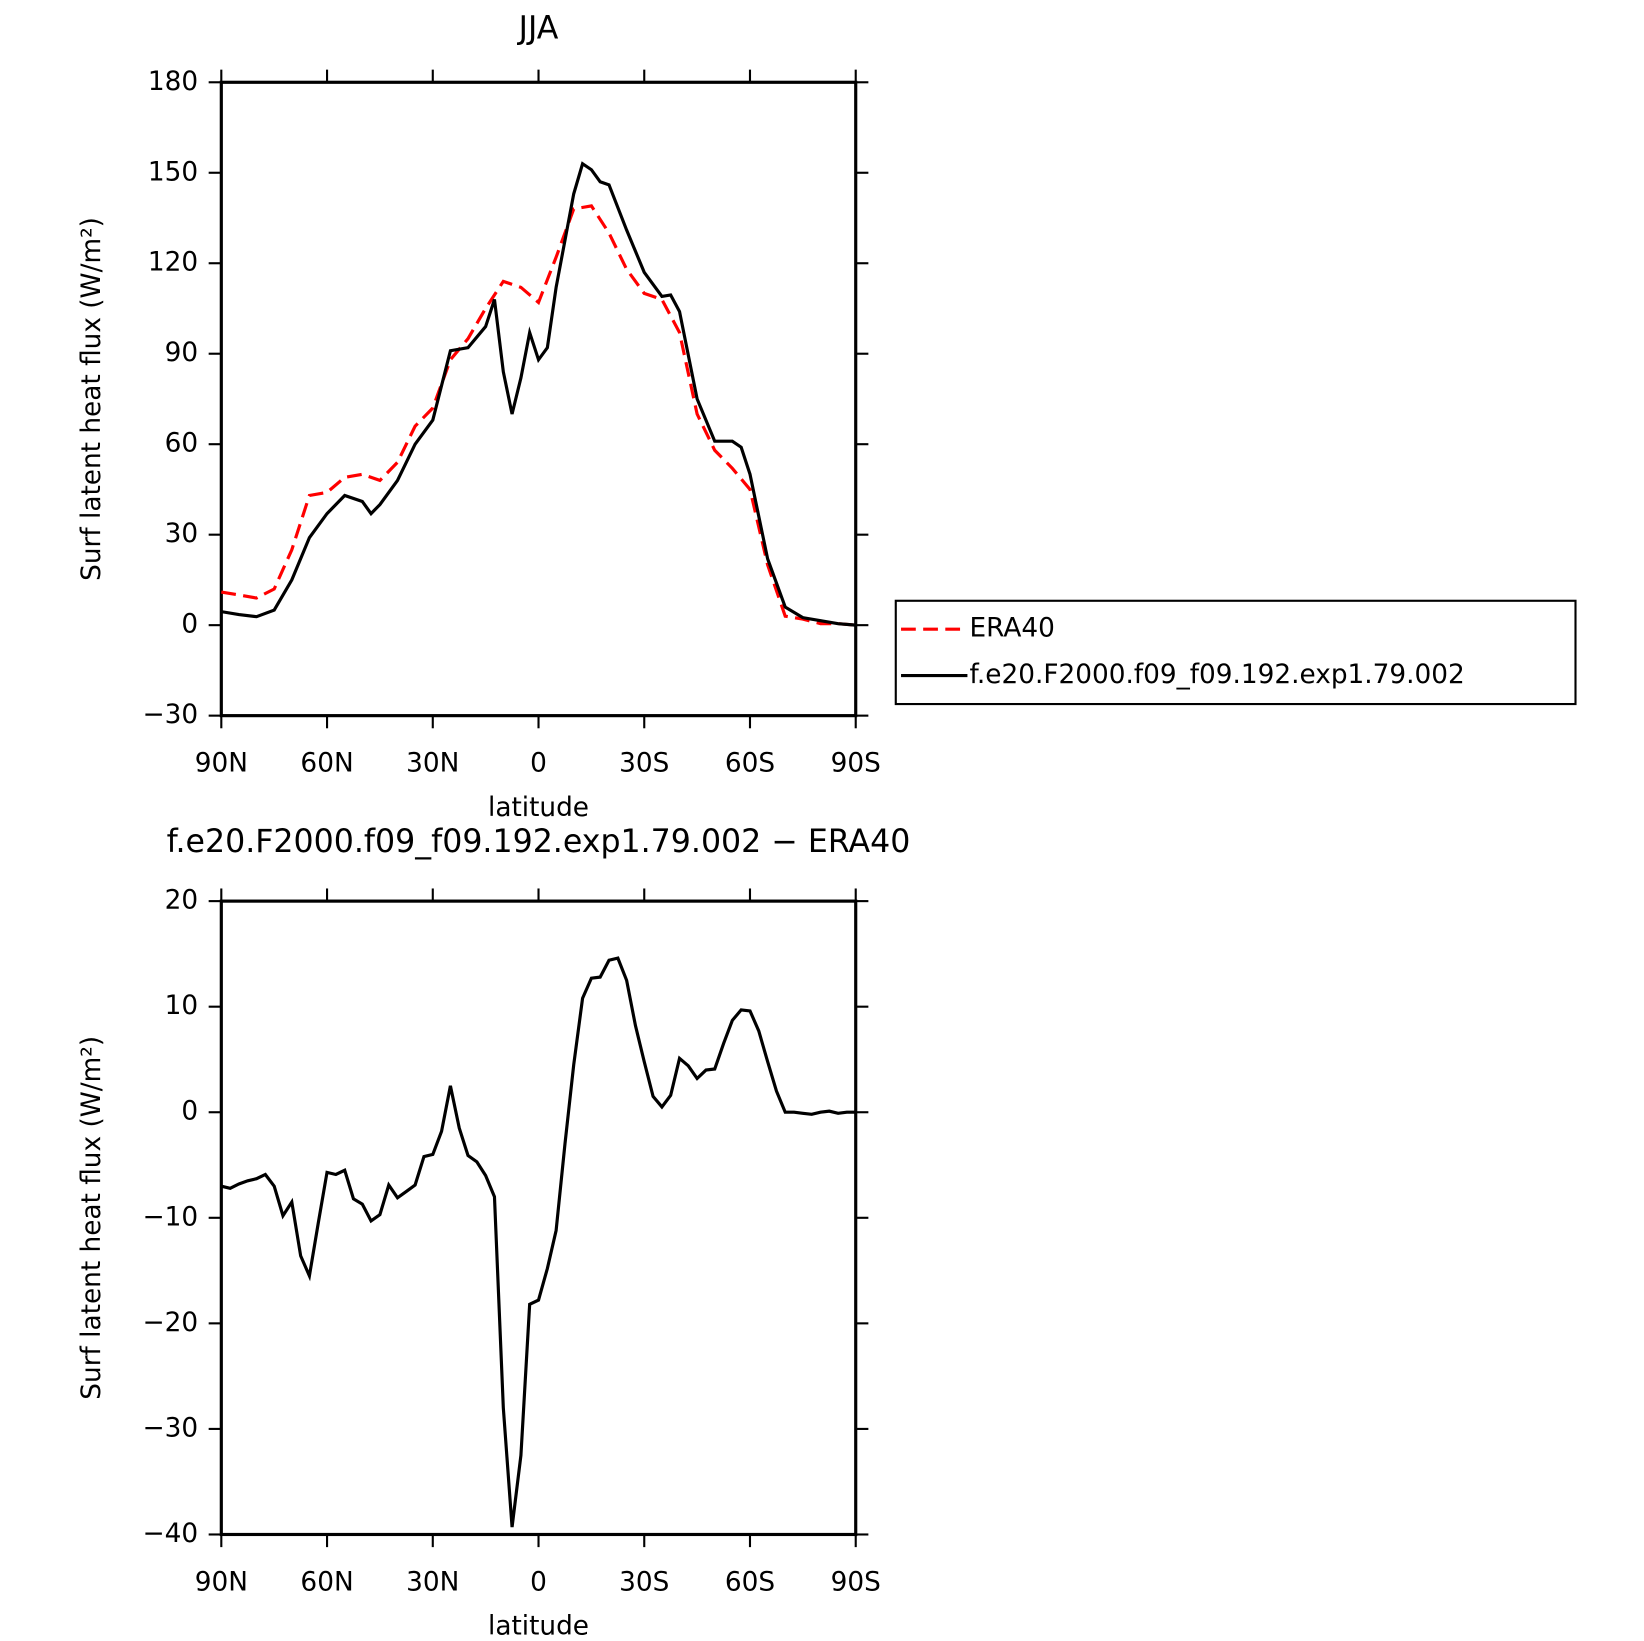 This screenshot has height=1641, width=1644. Describe the element at coordinates (1217, 675) in the screenshot. I see `legend-label: f.e20.F2000.f09_f09.192.exp1.79.002` at that location.